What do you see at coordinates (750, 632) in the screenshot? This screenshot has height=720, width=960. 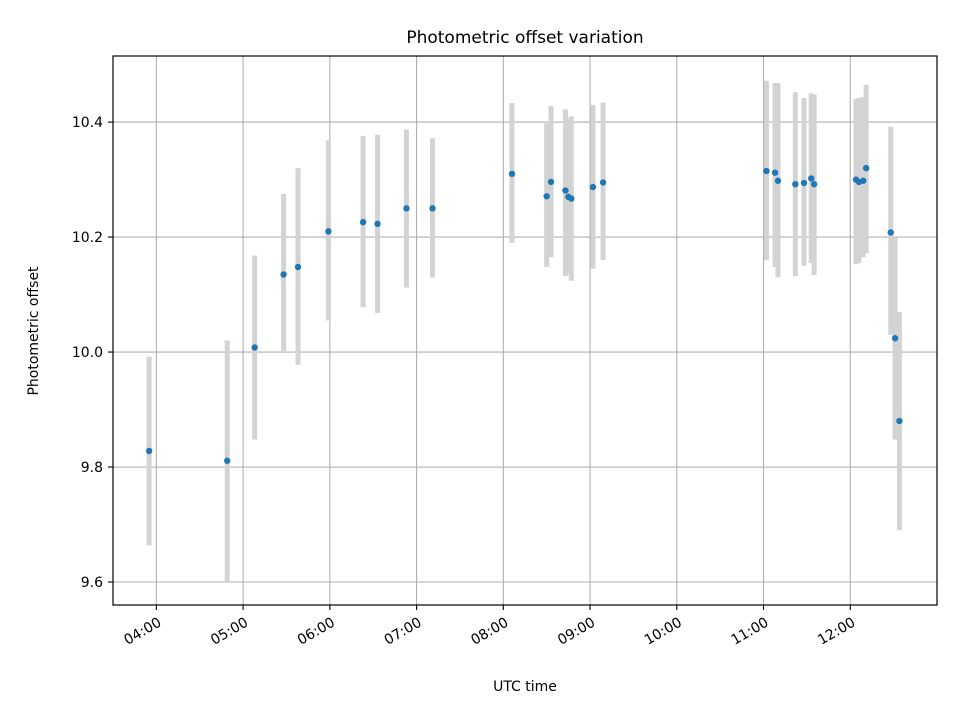 I see `x-tick-label: 11:00` at bounding box center [750, 632].